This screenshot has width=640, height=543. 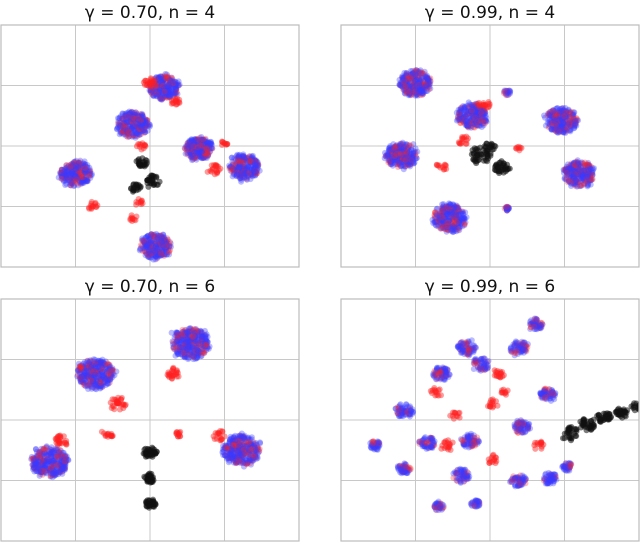 I want to click on black-point, so click(x=138, y=184).